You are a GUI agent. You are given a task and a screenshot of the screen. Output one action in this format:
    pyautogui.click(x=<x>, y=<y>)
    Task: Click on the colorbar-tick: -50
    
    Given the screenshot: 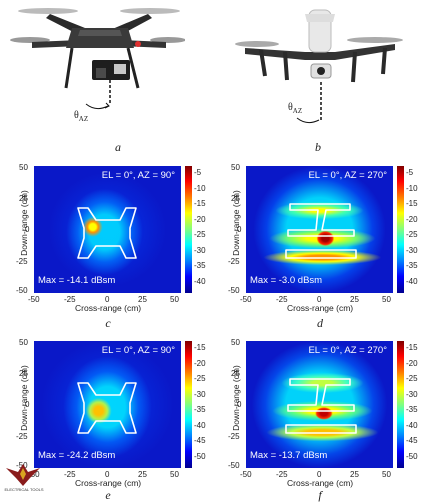 What is the action you would take?
    pyautogui.click(x=200, y=456)
    